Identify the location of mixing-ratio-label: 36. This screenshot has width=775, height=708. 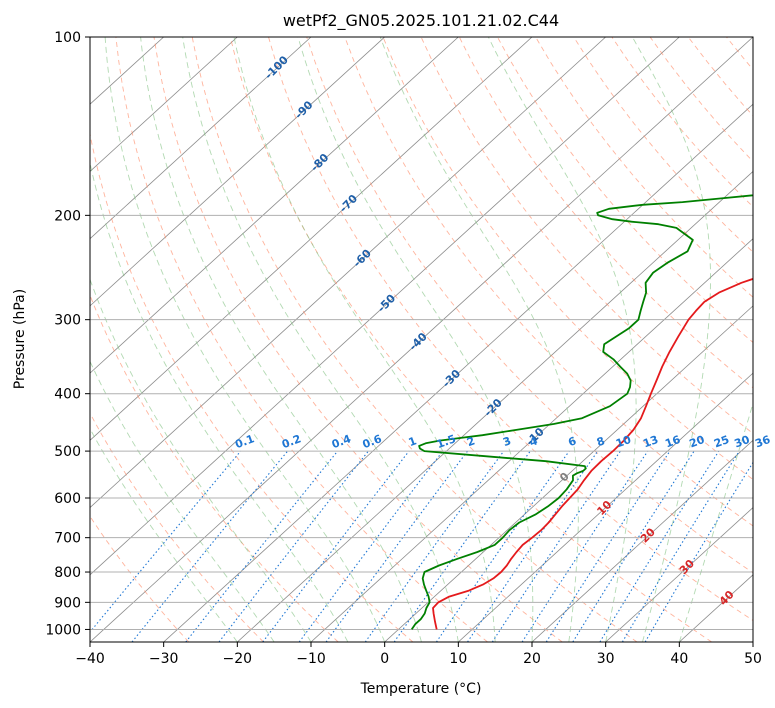
(762, 442).